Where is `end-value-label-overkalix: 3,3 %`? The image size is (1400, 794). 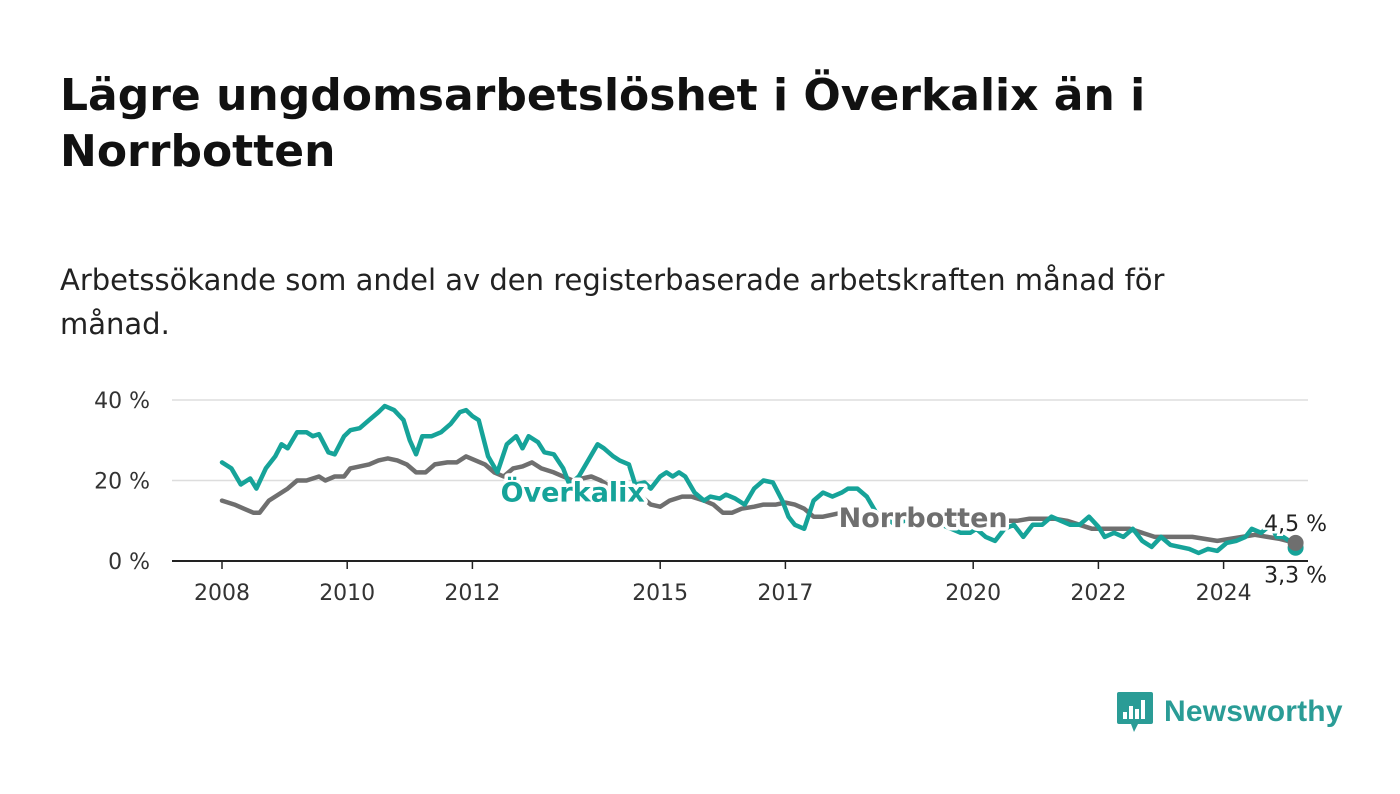 end-value-label-overkalix: 3,3 % is located at coordinates (1295, 576).